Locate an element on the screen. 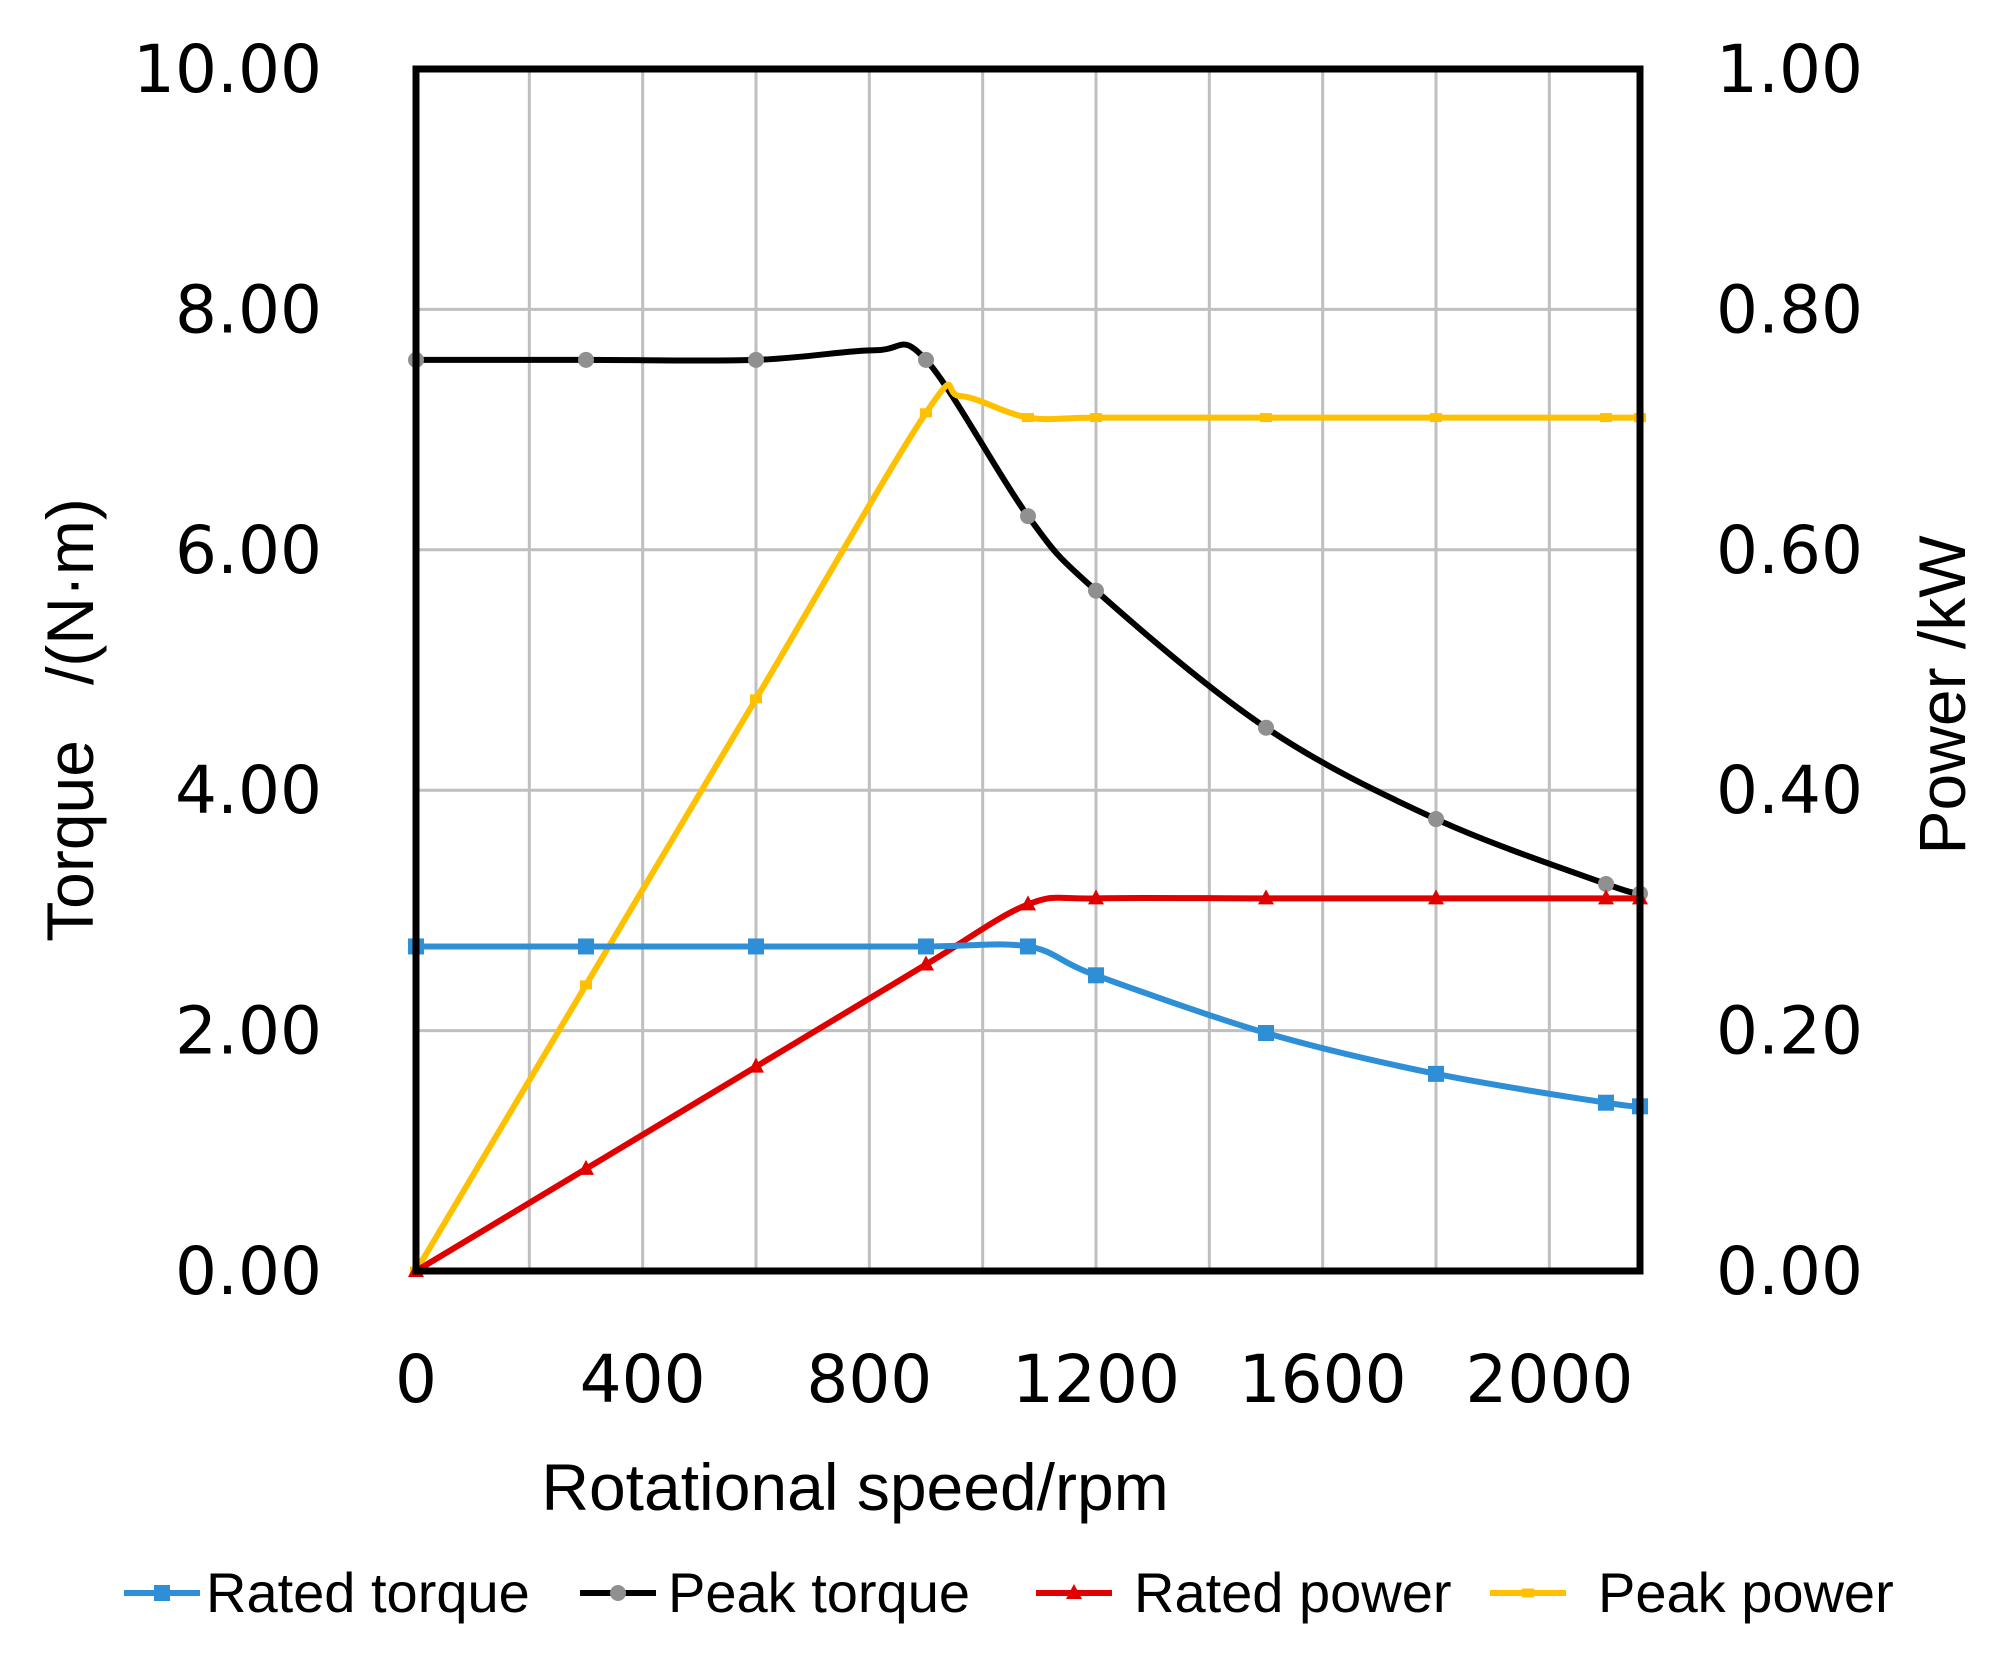 The height and width of the screenshot is (1670, 2004). y-left-tick-label: 8.00 is located at coordinates (248, 309).